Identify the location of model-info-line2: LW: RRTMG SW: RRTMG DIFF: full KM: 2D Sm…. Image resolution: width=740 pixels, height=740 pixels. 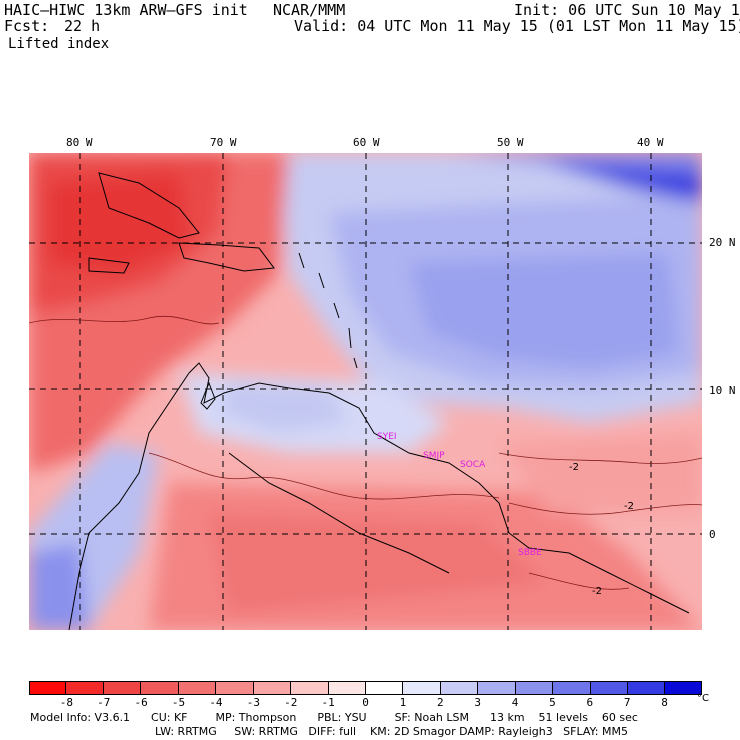
(391, 731).